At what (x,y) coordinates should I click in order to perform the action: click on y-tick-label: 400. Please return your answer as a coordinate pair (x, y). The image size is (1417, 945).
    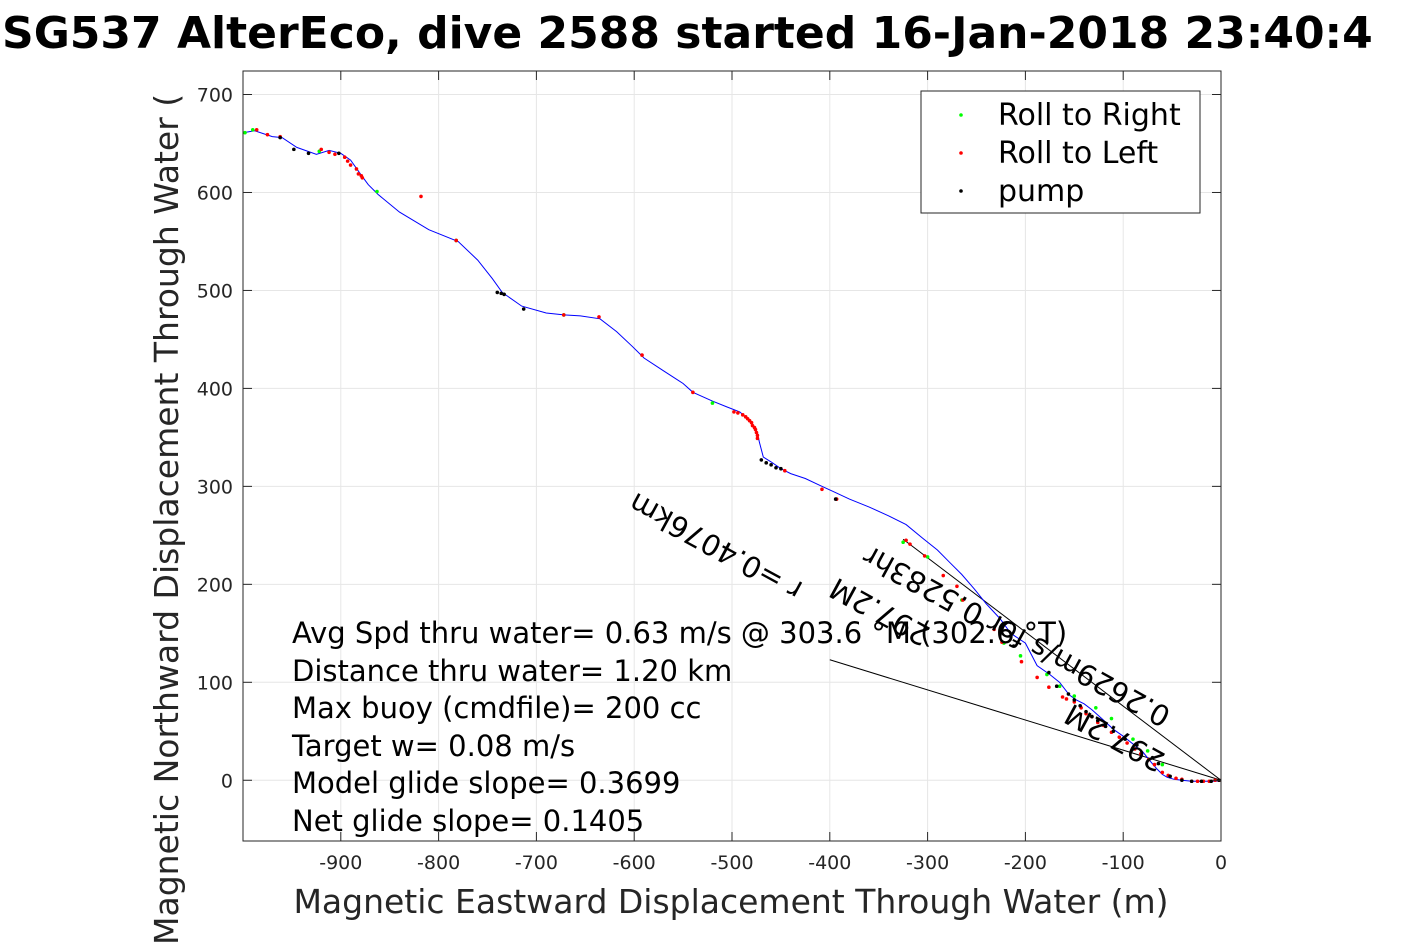
    Looking at the image, I should click on (215, 389).